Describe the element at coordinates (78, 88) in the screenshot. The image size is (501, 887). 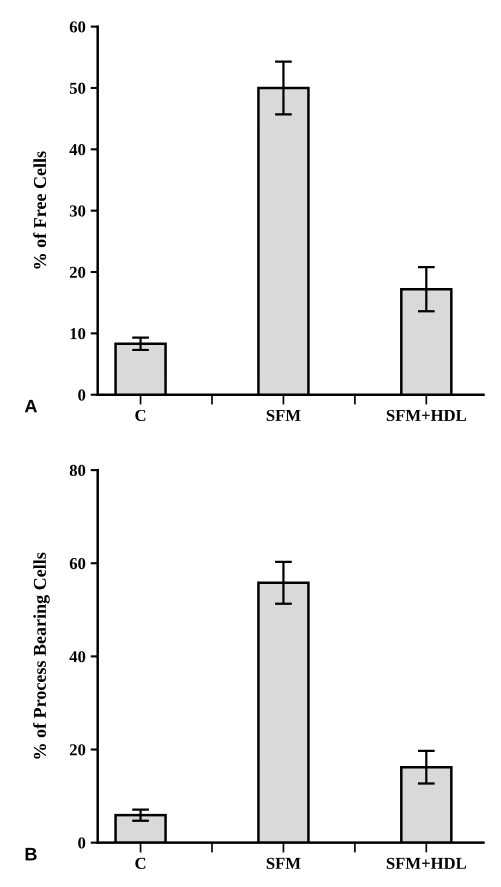
I see `y-tick-label: 50` at that location.